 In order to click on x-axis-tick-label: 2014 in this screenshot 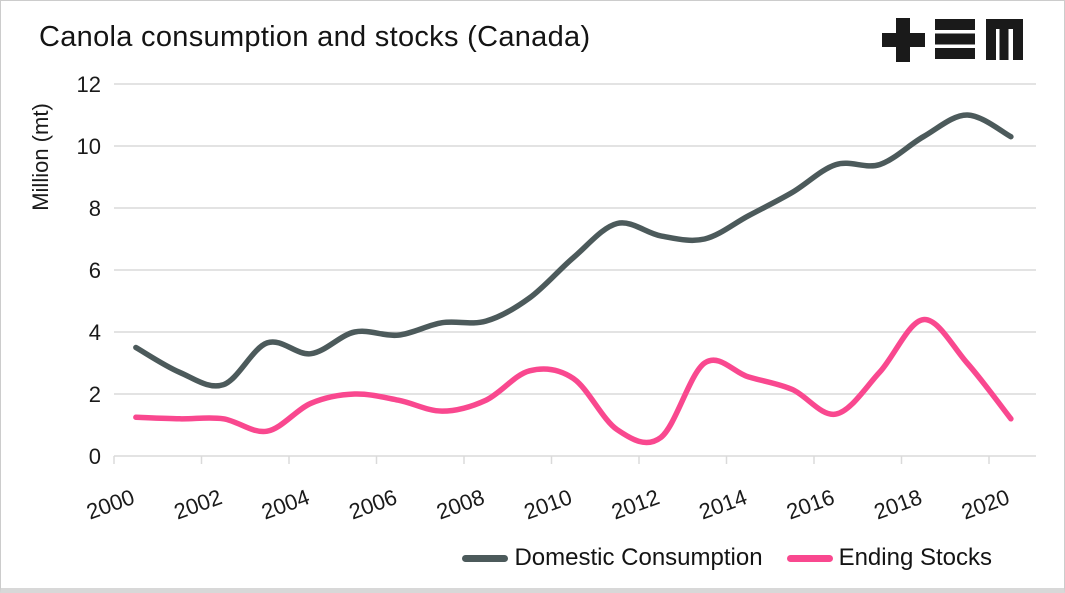, I will do `click(723, 504)`.